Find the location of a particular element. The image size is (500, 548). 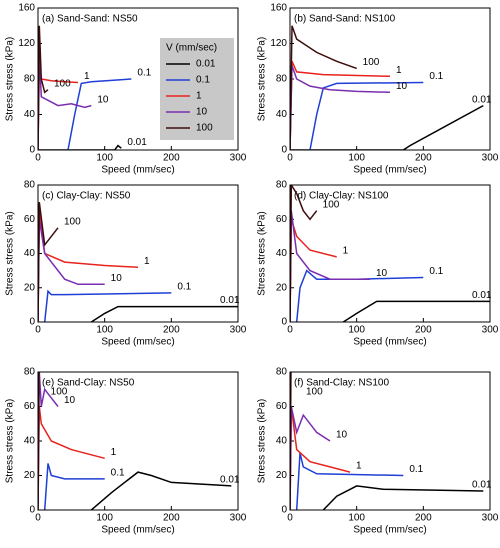

legend-label: 1 is located at coordinates (199, 96).